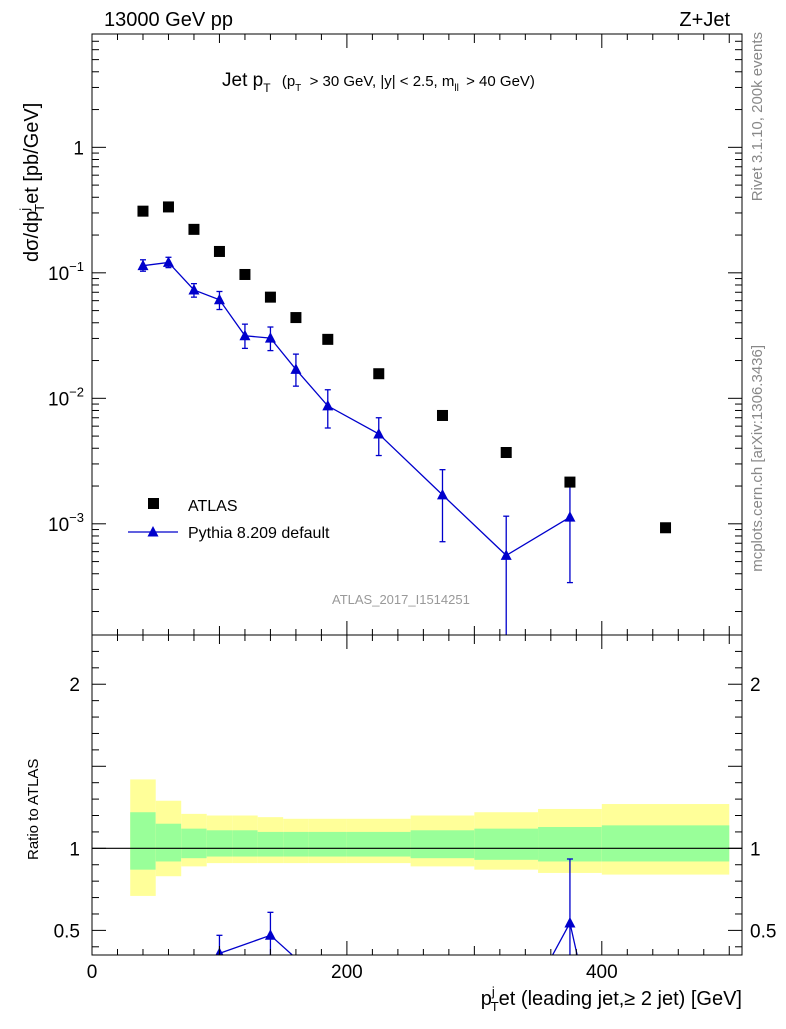  What do you see at coordinates (66, 272) in the screenshot?
I see `main-y-tick-label: 10⁻¹` at bounding box center [66, 272].